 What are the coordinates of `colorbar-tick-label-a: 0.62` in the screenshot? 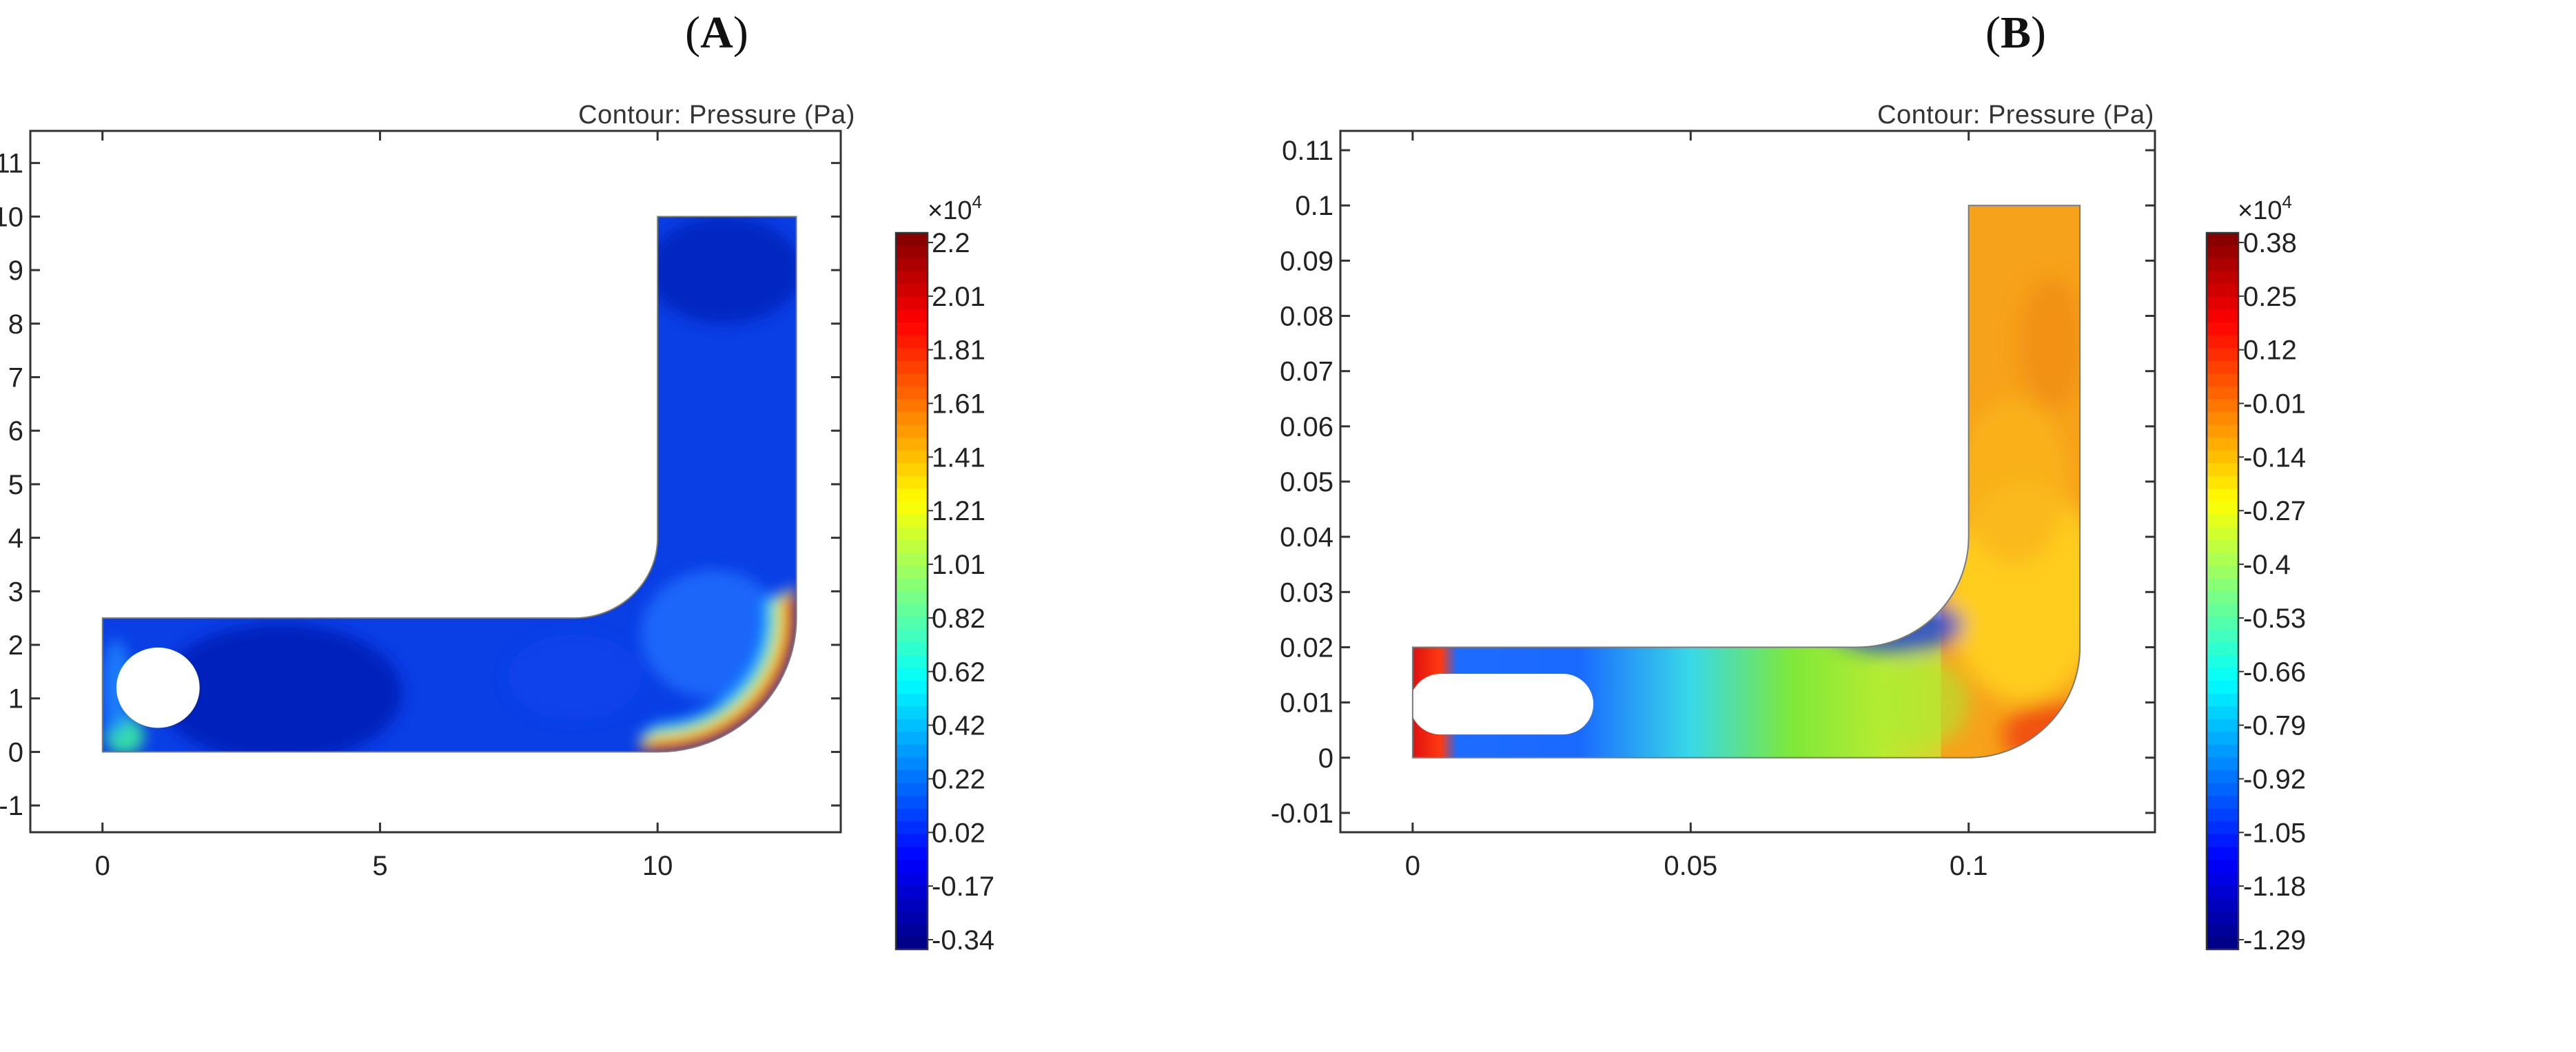 It's located at (958, 673).